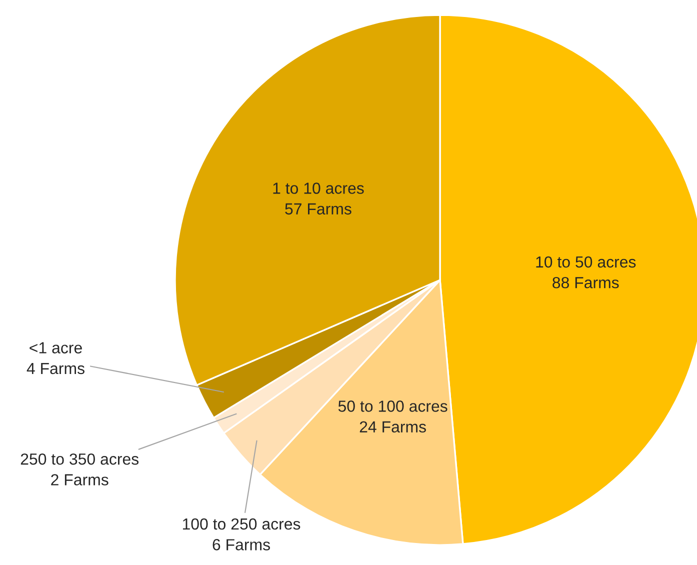 The width and height of the screenshot is (697, 565). What do you see at coordinates (56, 348) in the screenshot?
I see `slice-label: <1 acre` at bounding box center [56, 348].